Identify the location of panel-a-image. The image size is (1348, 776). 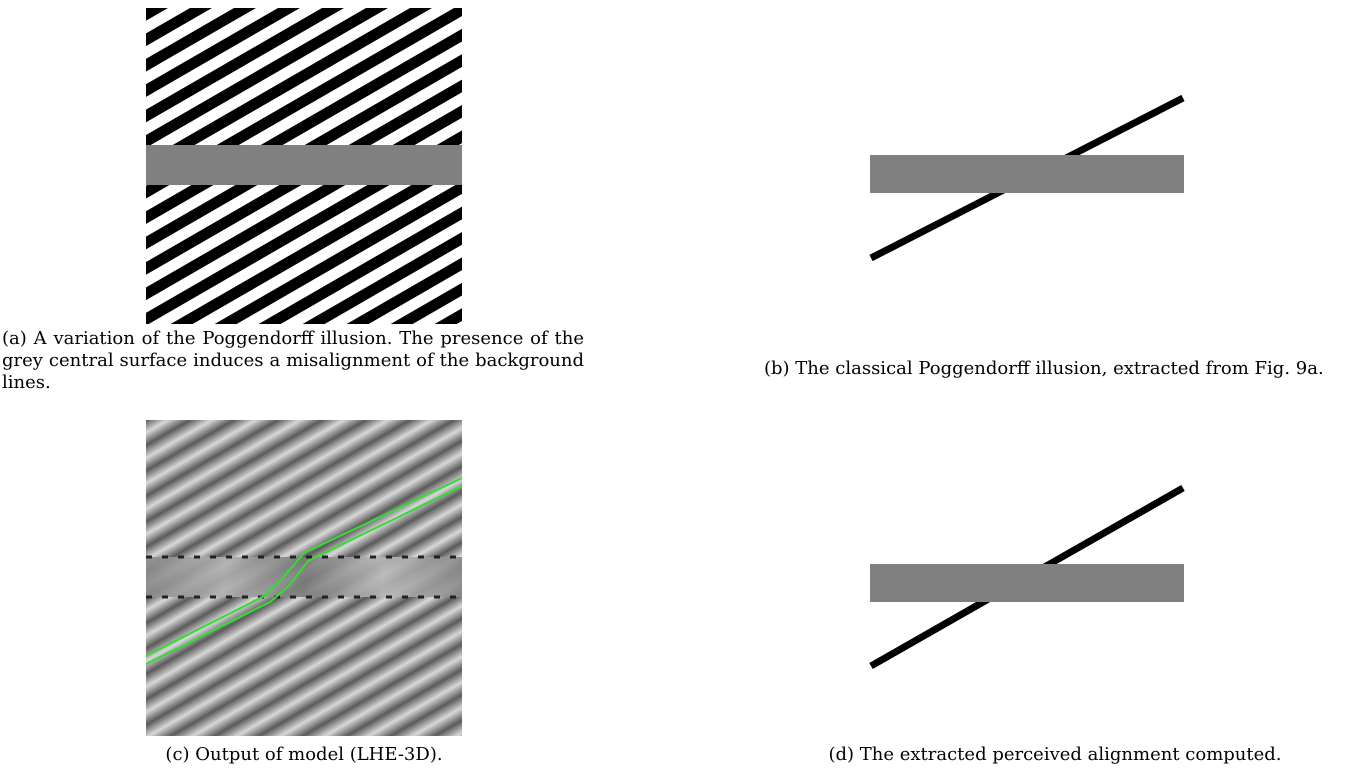
(304, 166).